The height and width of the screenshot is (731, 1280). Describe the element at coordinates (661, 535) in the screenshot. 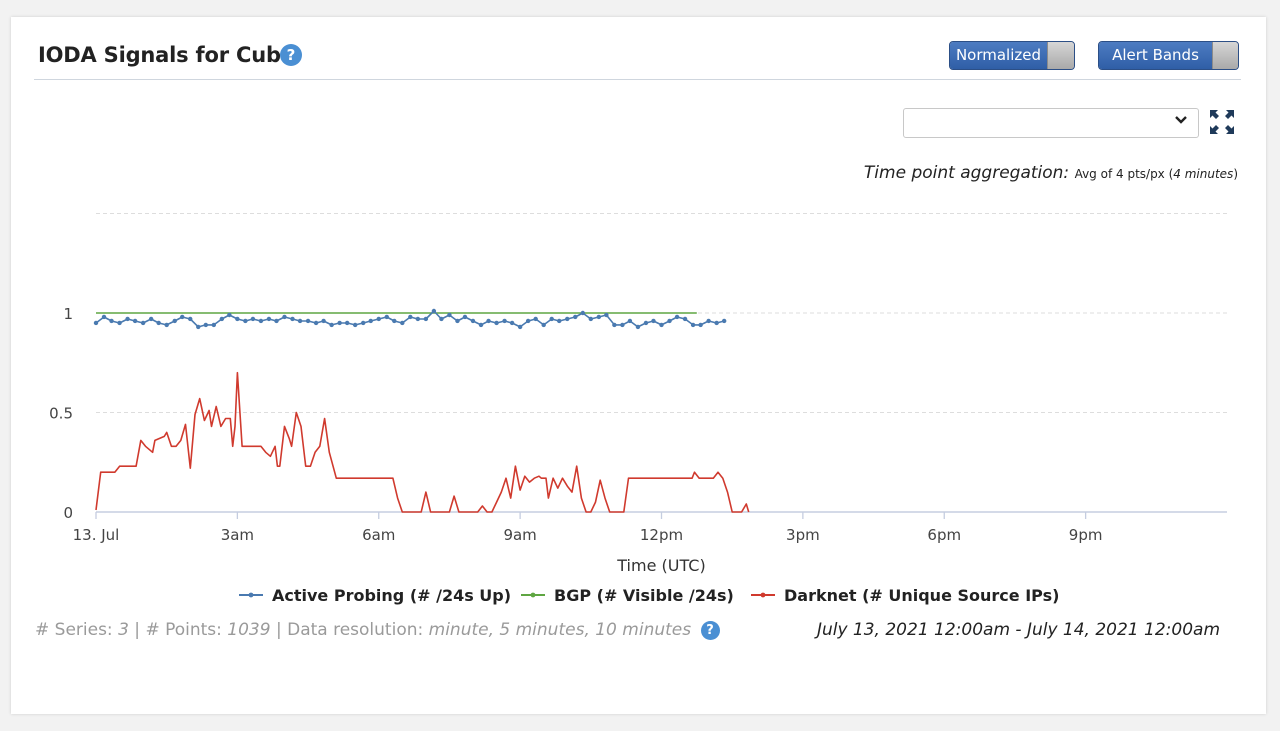

I see `x-tick-label: 12pm` at that location.